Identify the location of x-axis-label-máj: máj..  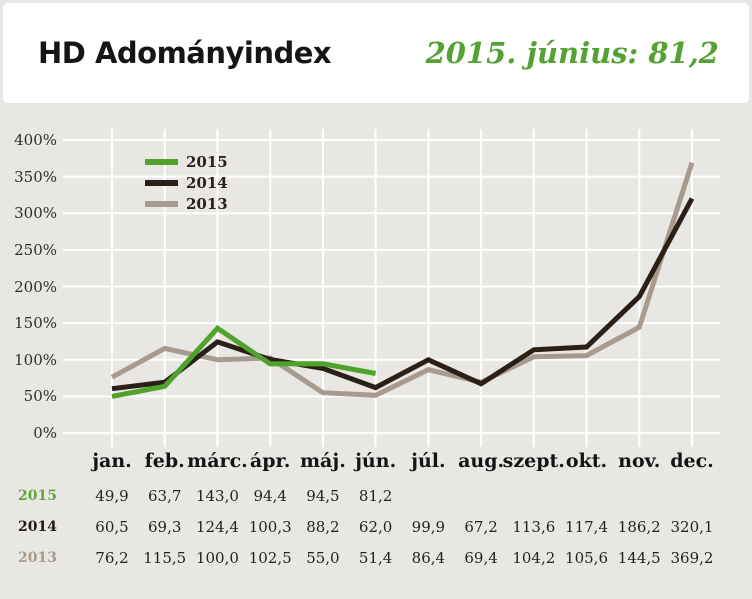
(322, 461).